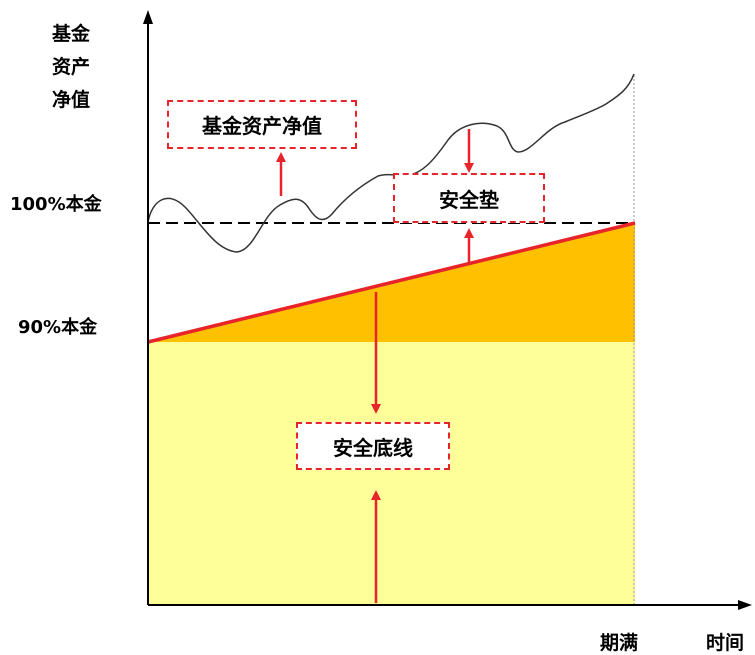 This screenshot has height=655, width=755. I want to click on x-maturity-label: 期满, so click(619, 643).